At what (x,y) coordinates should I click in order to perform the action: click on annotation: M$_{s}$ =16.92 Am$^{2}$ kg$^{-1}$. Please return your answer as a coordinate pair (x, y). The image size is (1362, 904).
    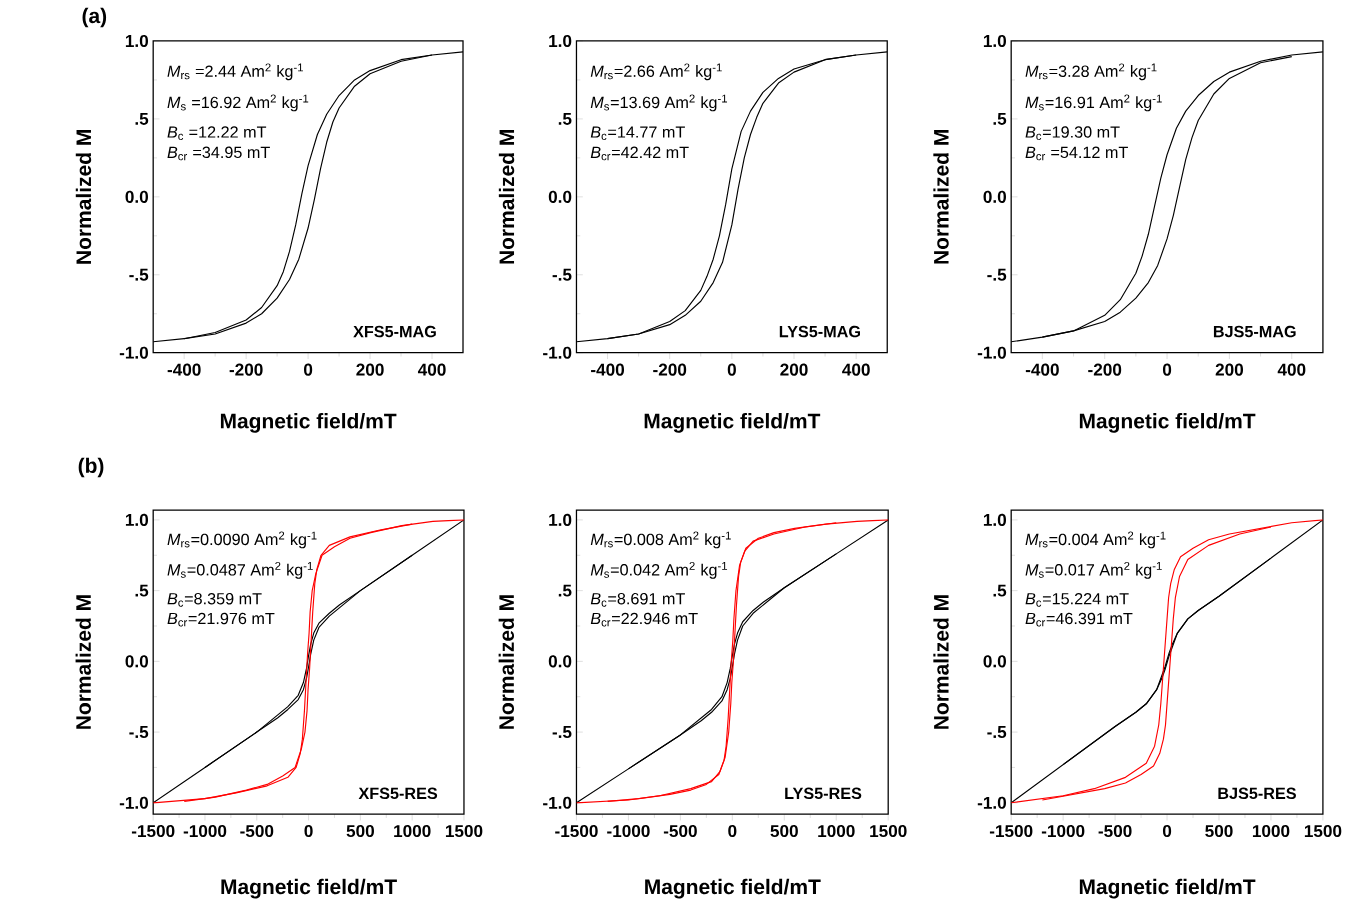
    Looking at the image, I should click on (238, 103).